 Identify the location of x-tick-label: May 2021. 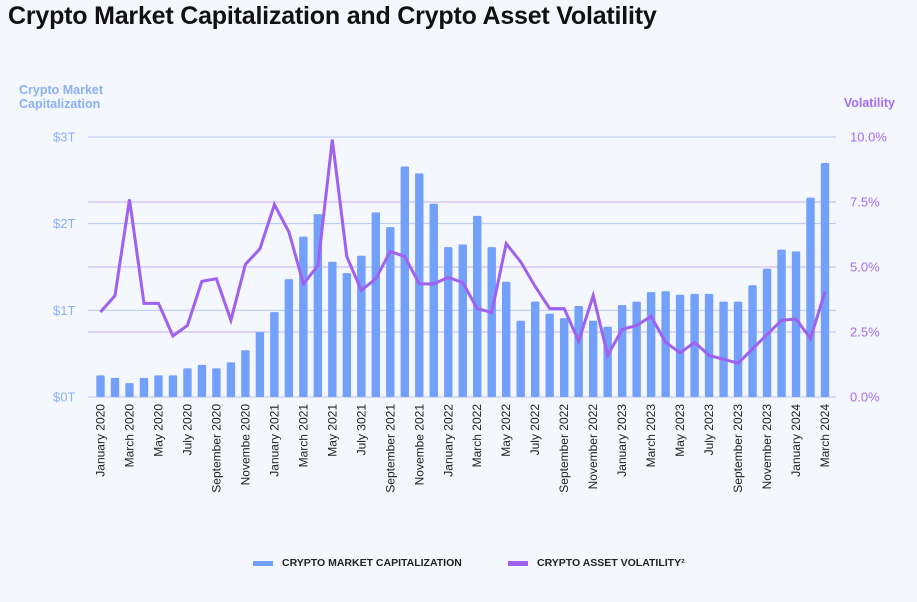
(332, 430).